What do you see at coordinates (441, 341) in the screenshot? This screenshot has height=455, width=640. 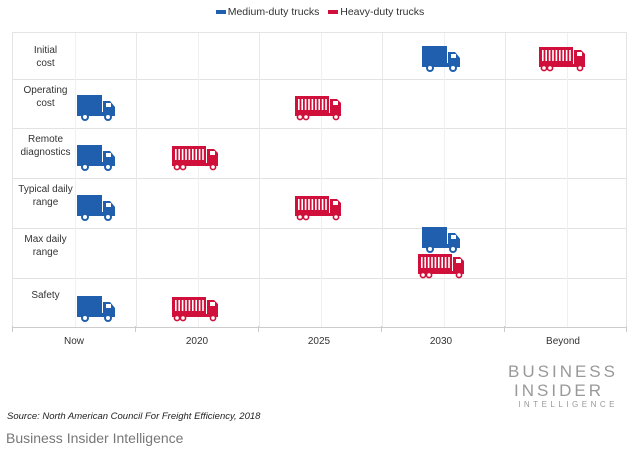 I see `x-tick-label: 2030` at bounding box center [441, 341].